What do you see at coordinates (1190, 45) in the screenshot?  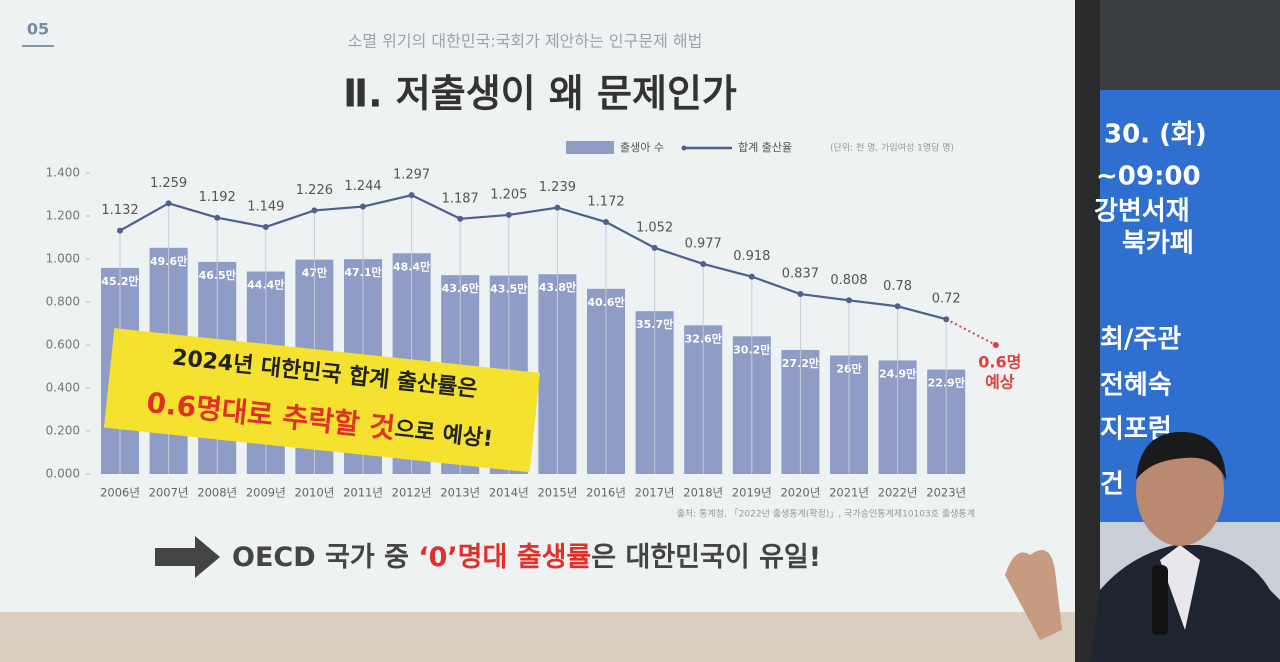 I see `ceiling` at bounding box center [1190, 45].